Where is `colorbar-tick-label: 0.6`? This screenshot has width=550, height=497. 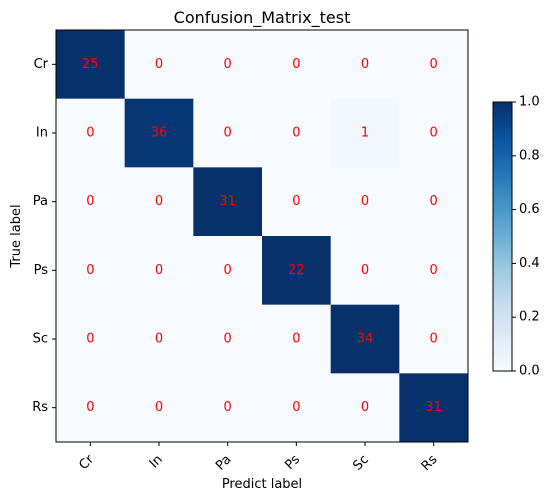
colorbar-tick-label: 0.6 is located at coordinates (529, 209).